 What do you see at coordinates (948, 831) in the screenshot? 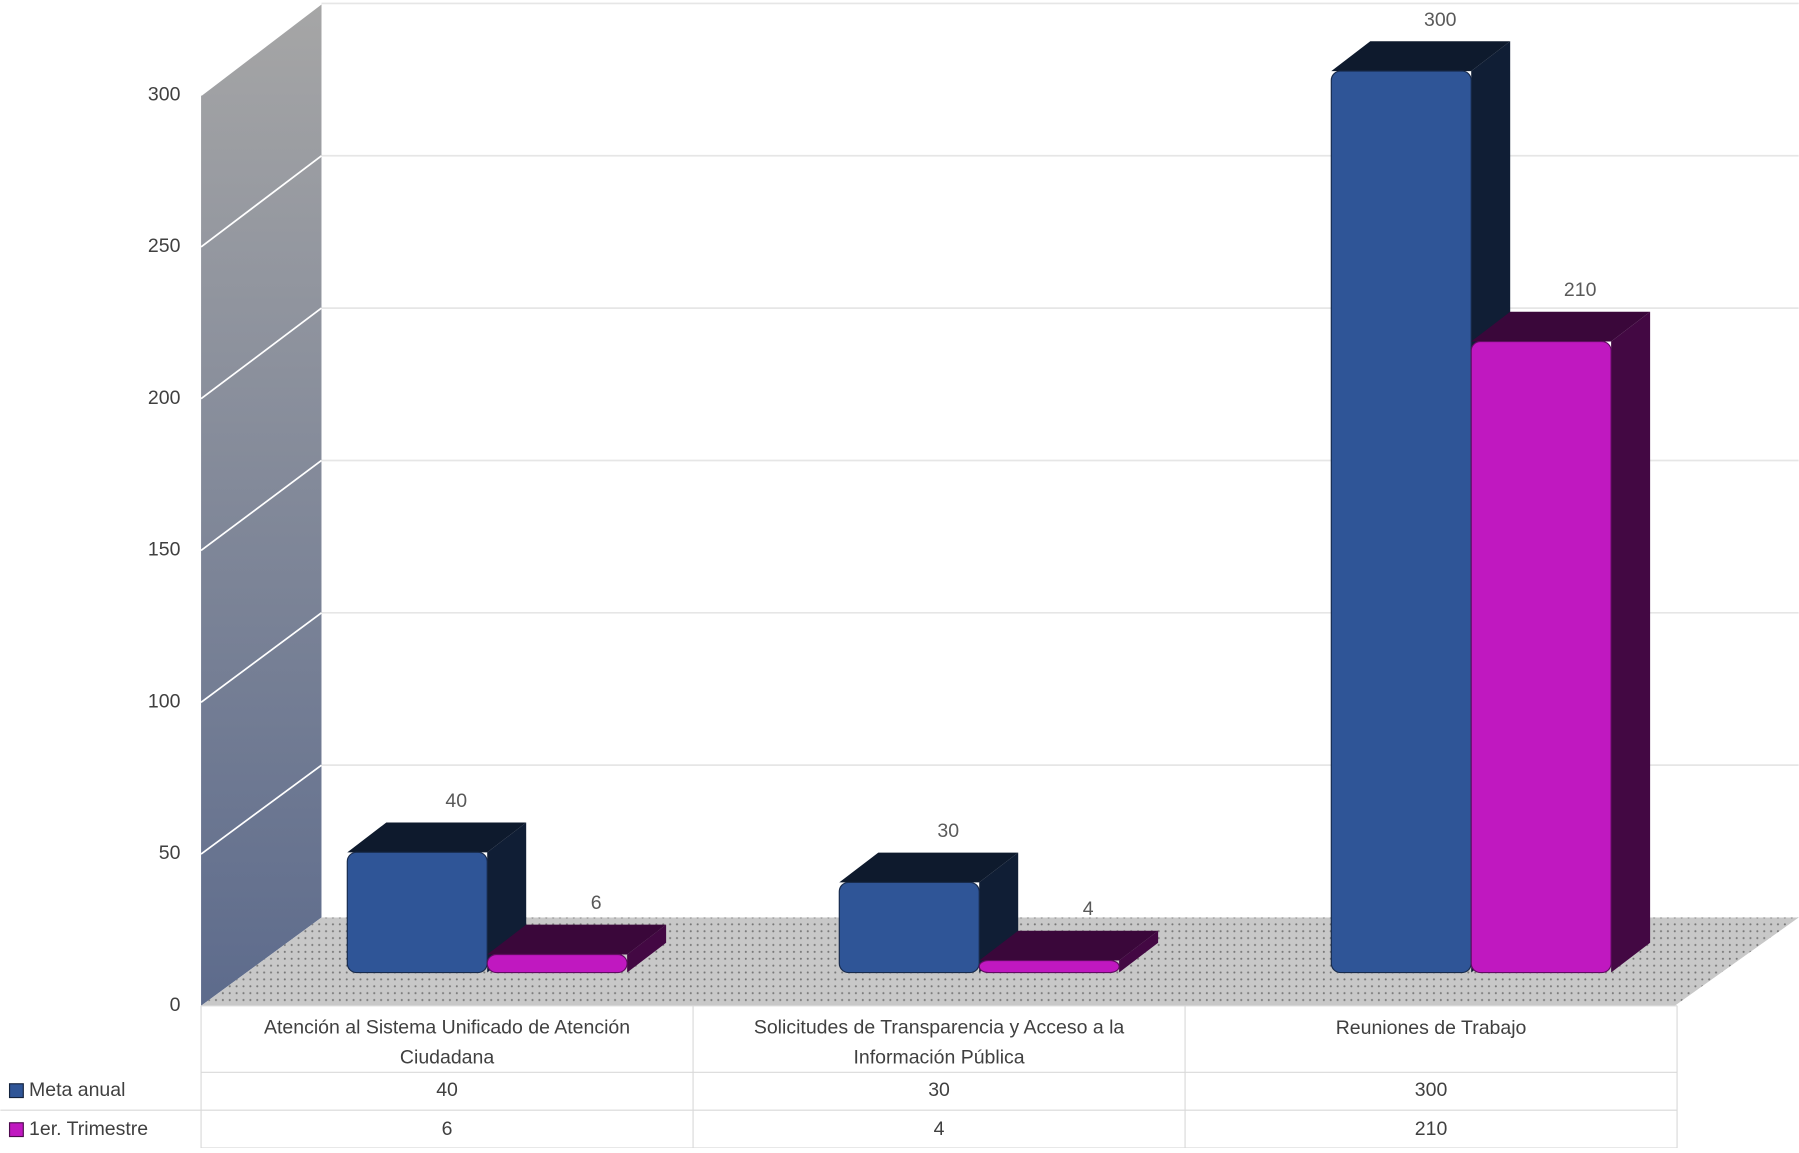
I see `data-label: 30` at bounding box center [948, 831].